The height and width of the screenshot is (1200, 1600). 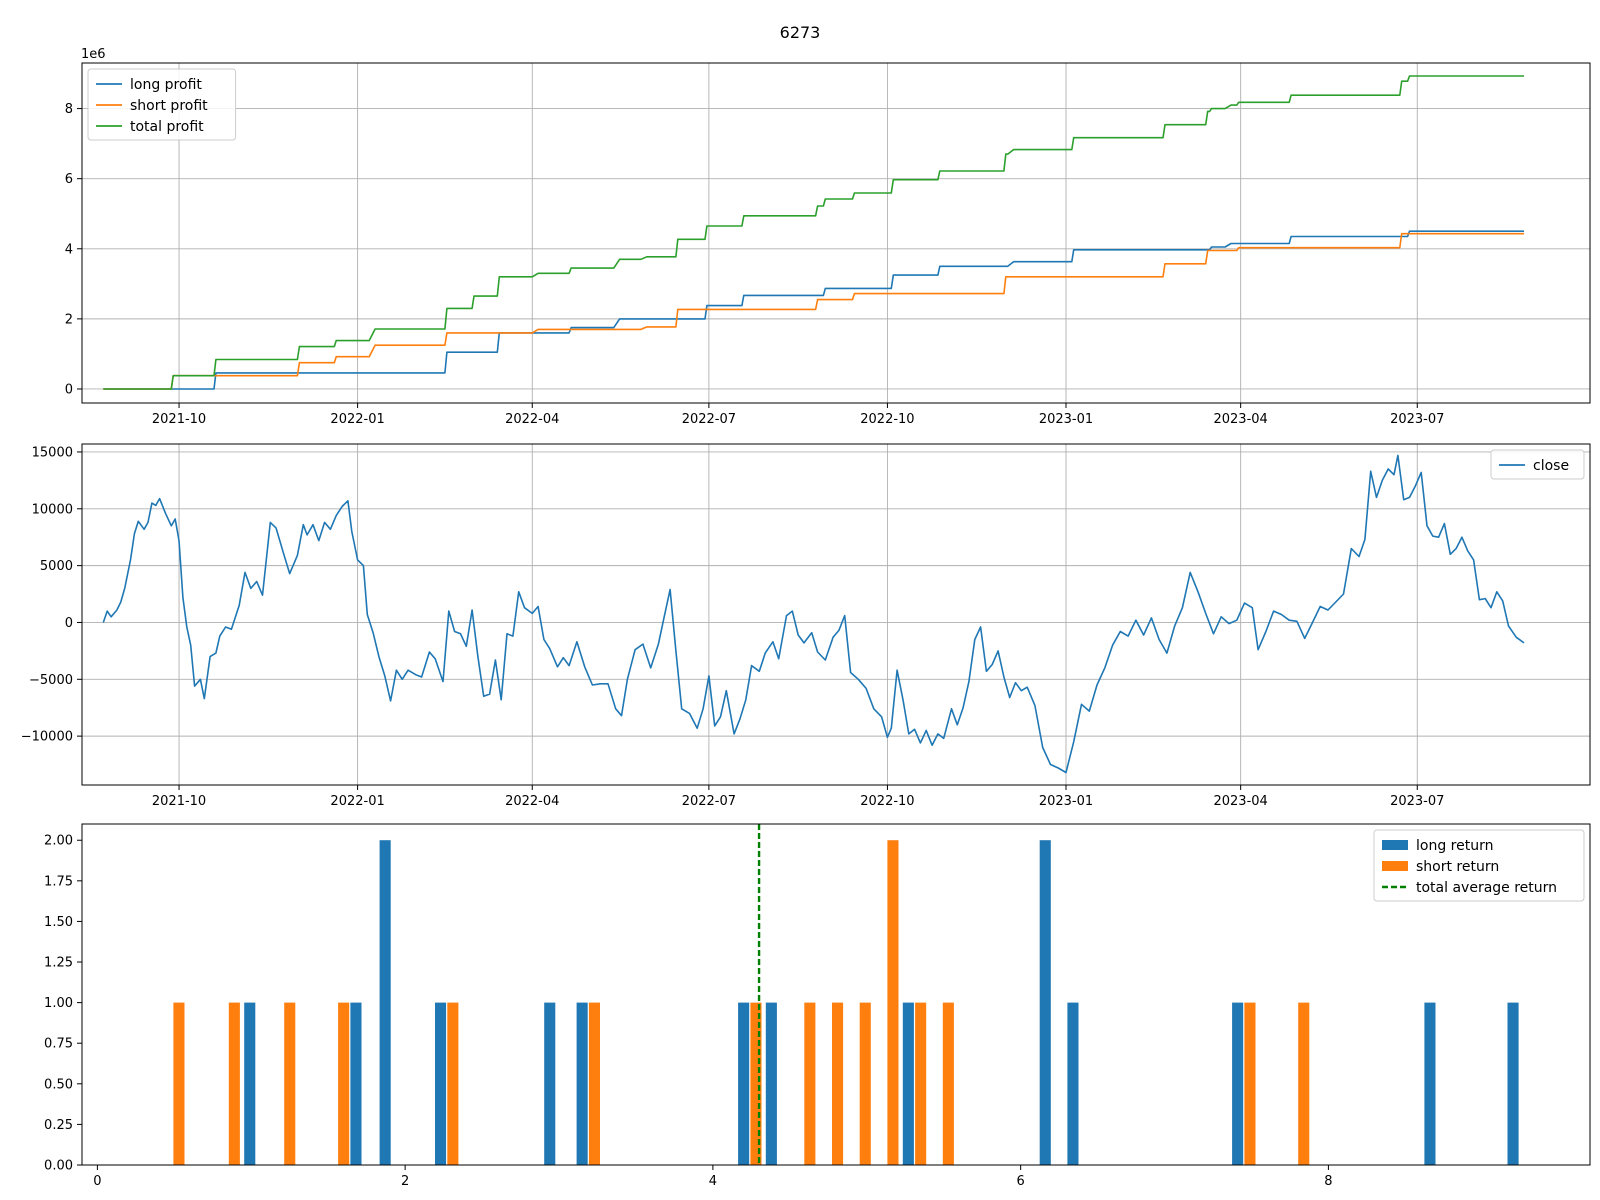 What do you see at coordinates (93, 54) in the screenshot?
I see `y-offset-label: 1e6` at bounding box center [93, 54].